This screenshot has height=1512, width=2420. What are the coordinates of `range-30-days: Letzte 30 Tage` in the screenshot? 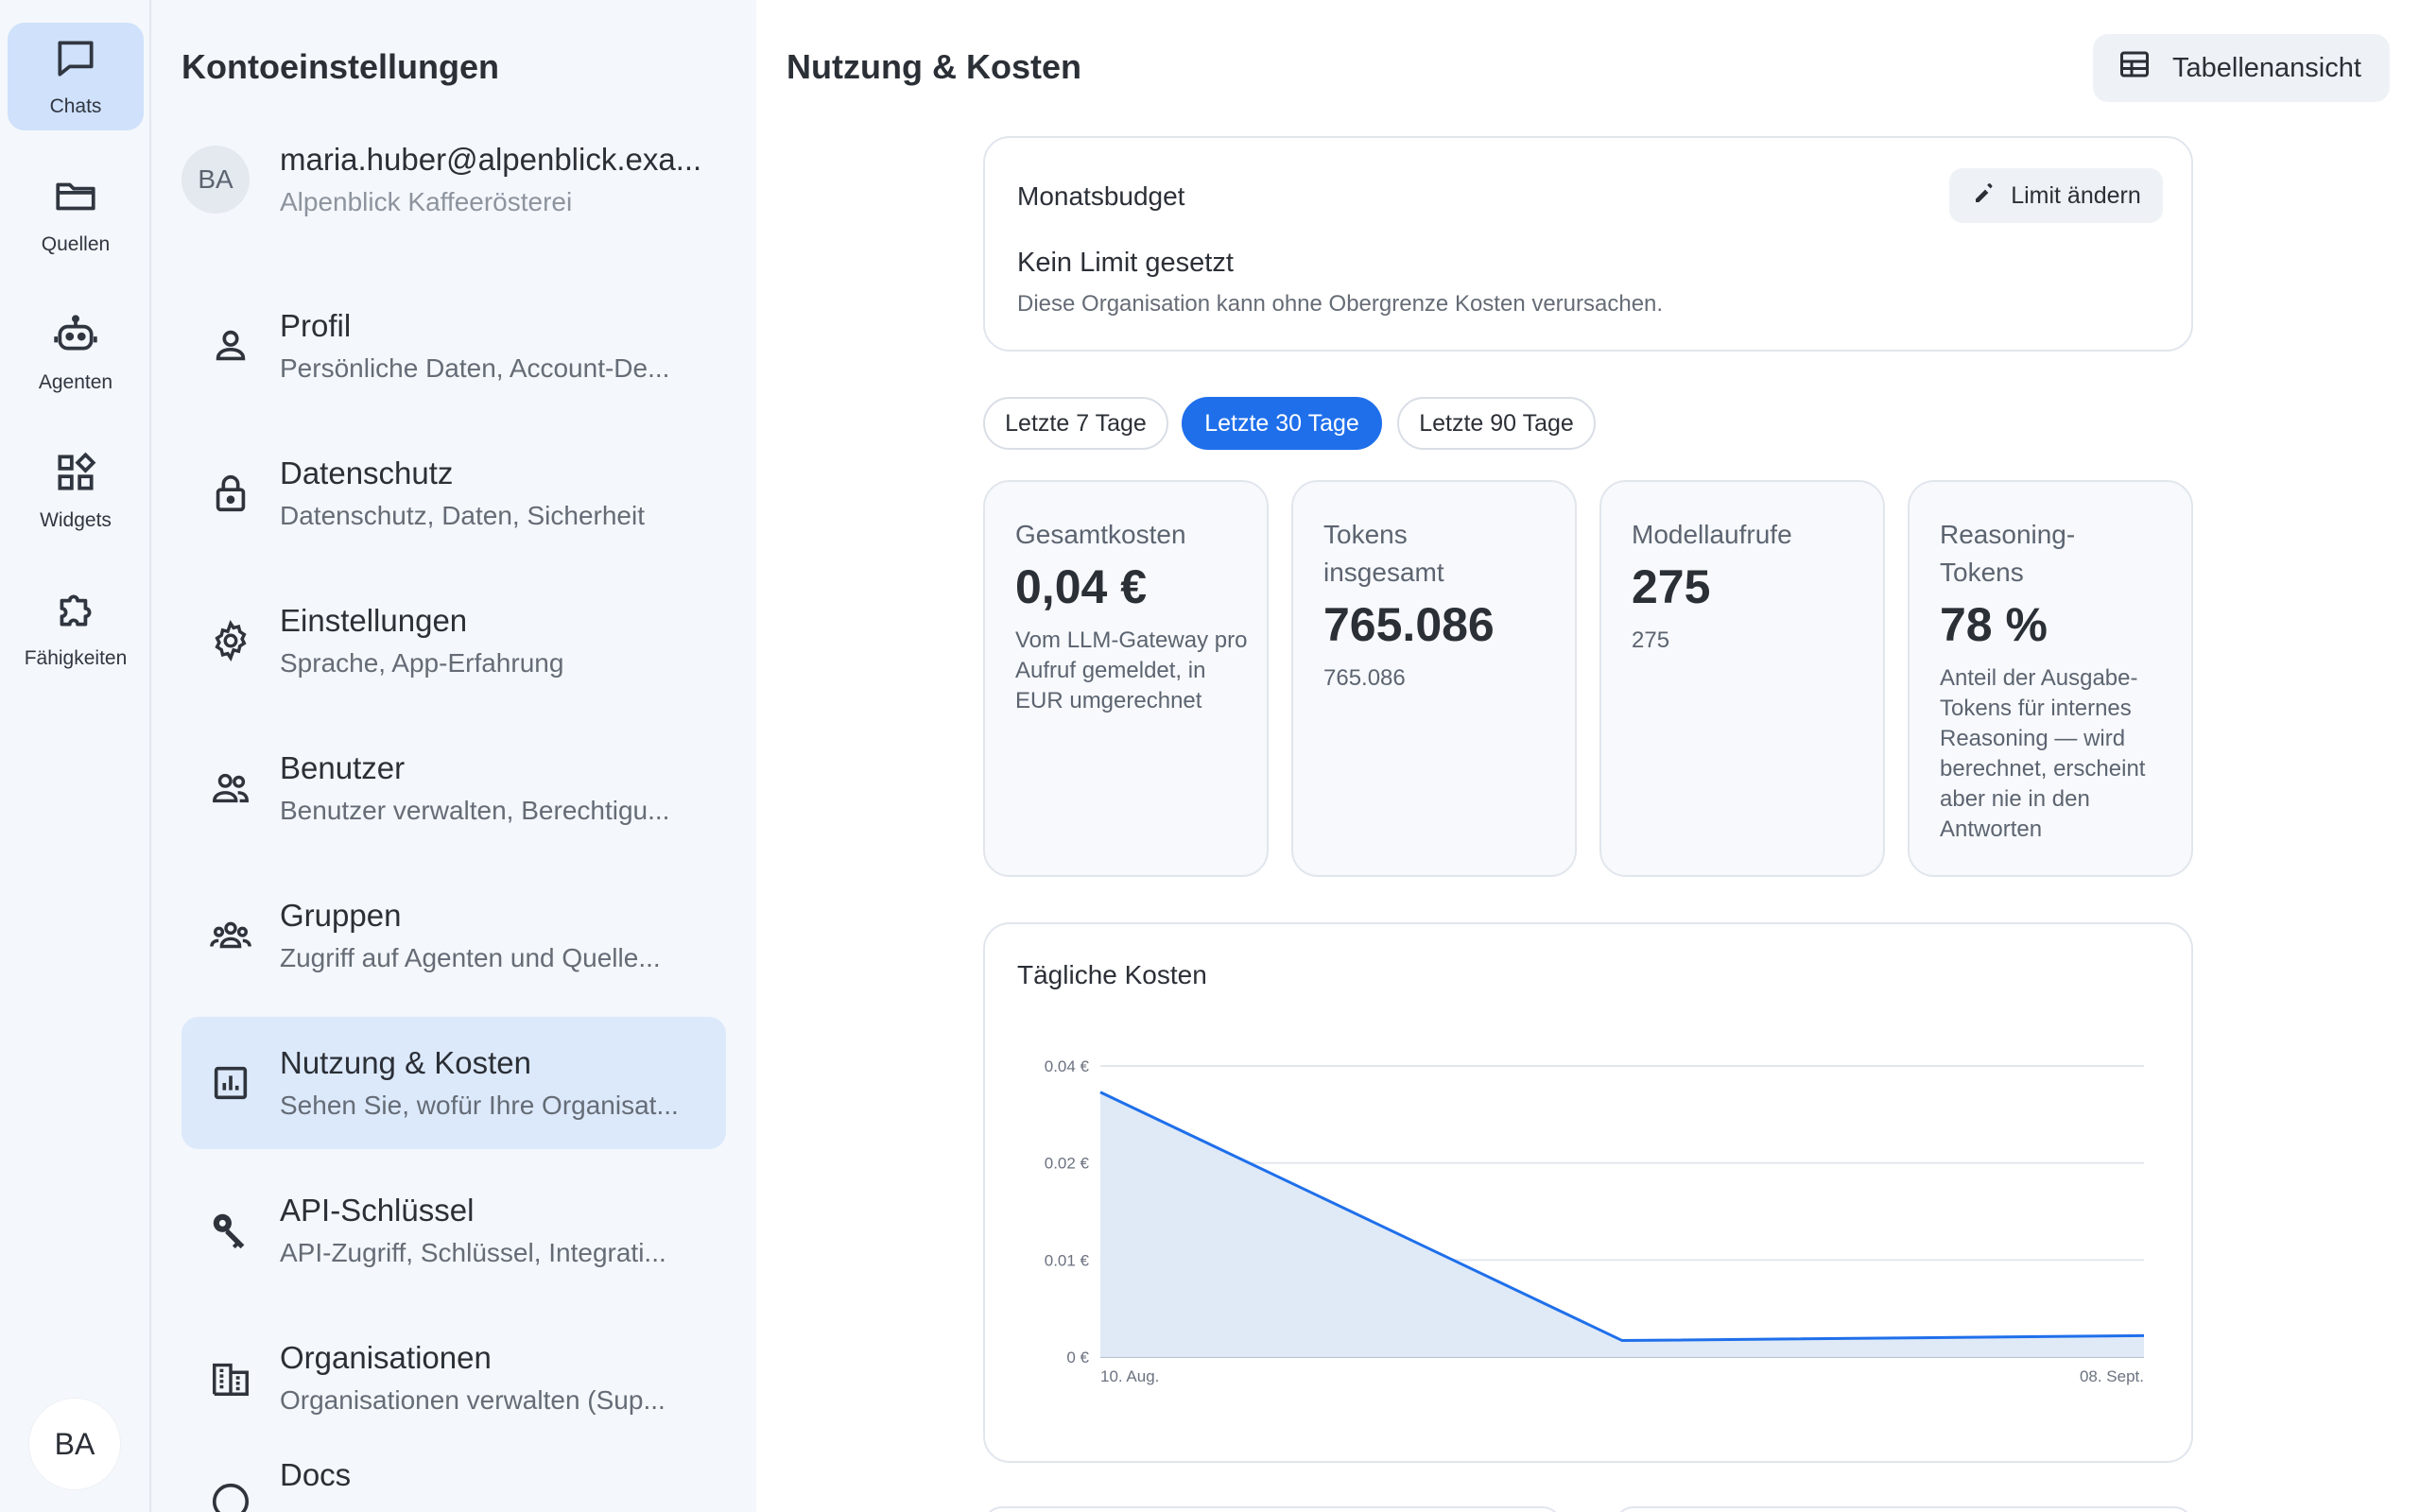 It's located at (1282, 423).